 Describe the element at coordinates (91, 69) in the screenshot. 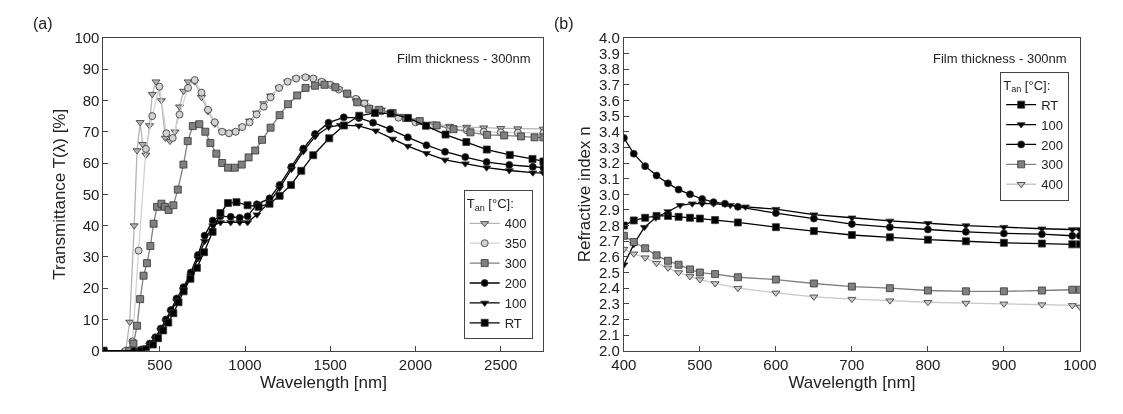

I see `y-tick-label: 90` at that location.